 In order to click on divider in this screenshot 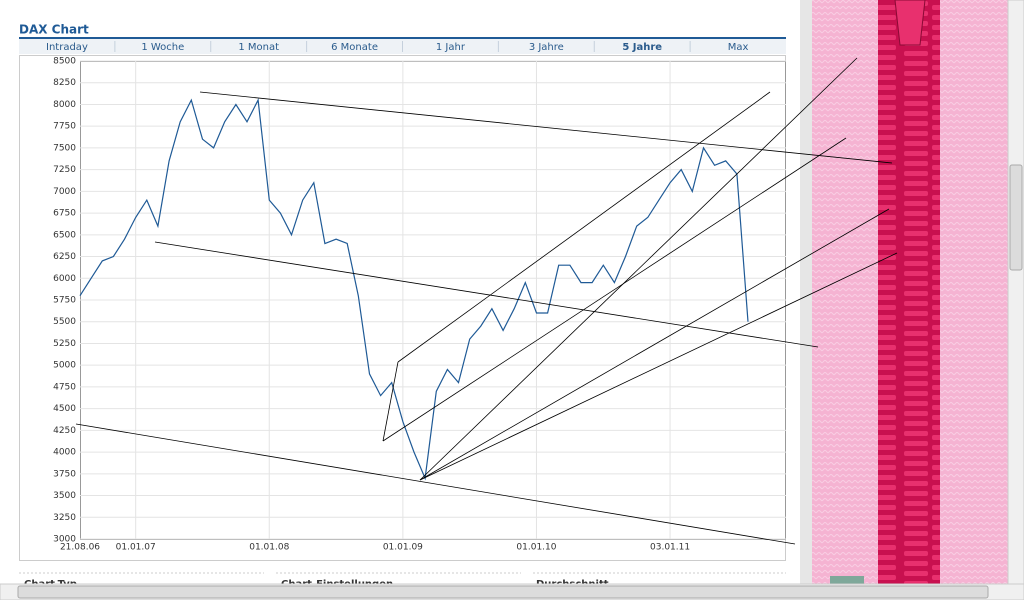, I will do `click(806, 292)`.